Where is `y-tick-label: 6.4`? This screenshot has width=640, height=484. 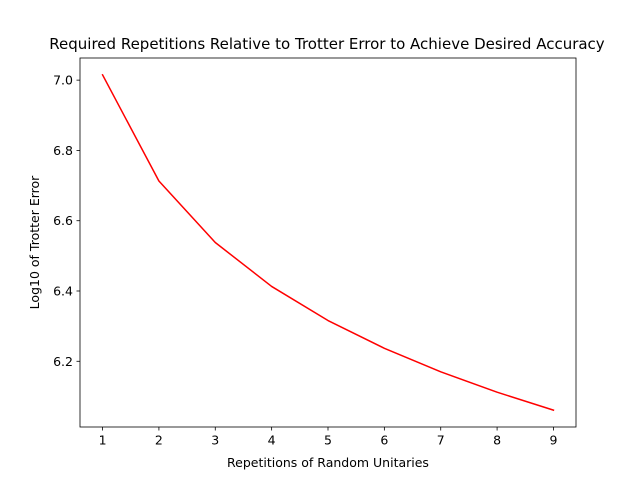
y-tick-label: 6.4 is located at coordinates (63, 290).